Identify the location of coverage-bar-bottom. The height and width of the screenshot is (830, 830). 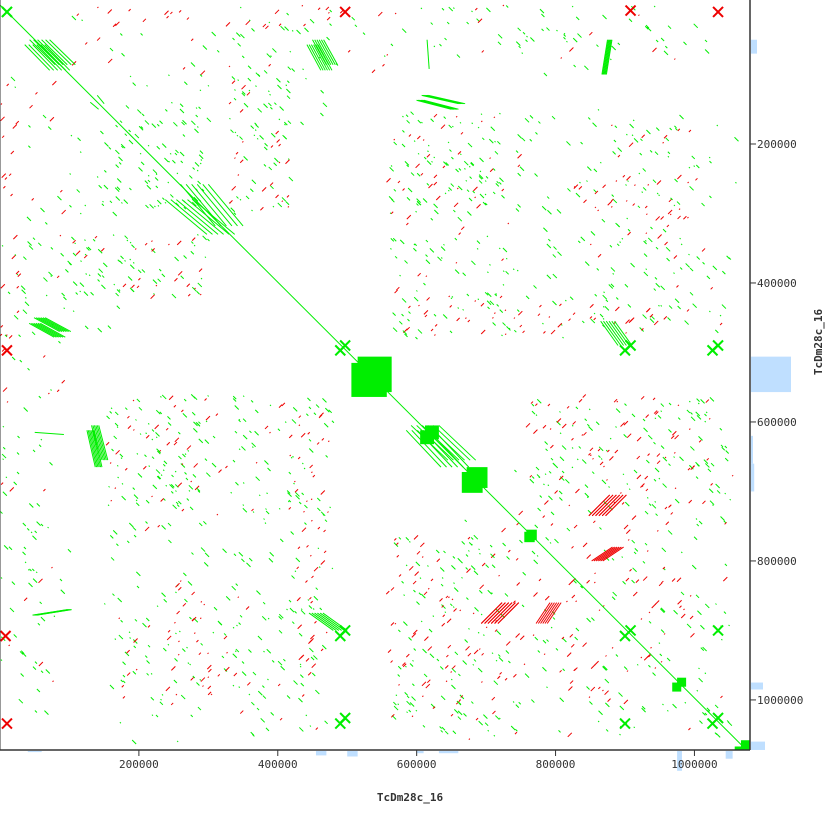
(420, 752).